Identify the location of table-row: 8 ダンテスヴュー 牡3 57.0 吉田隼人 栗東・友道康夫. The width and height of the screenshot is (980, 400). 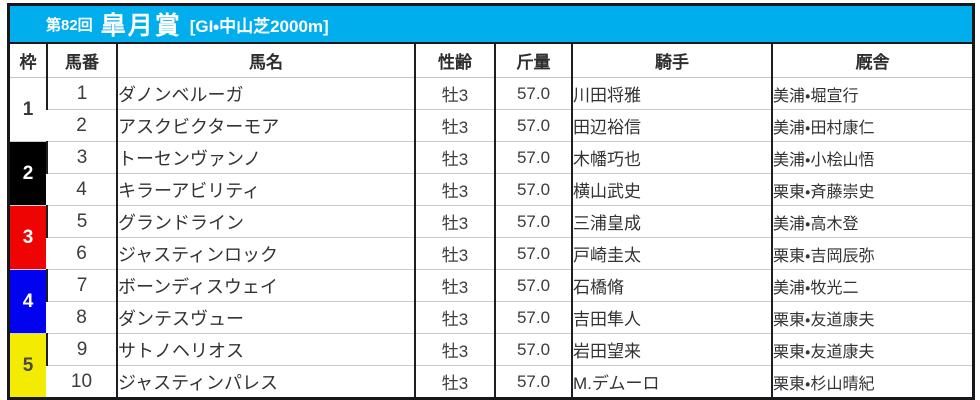
(491, 317).